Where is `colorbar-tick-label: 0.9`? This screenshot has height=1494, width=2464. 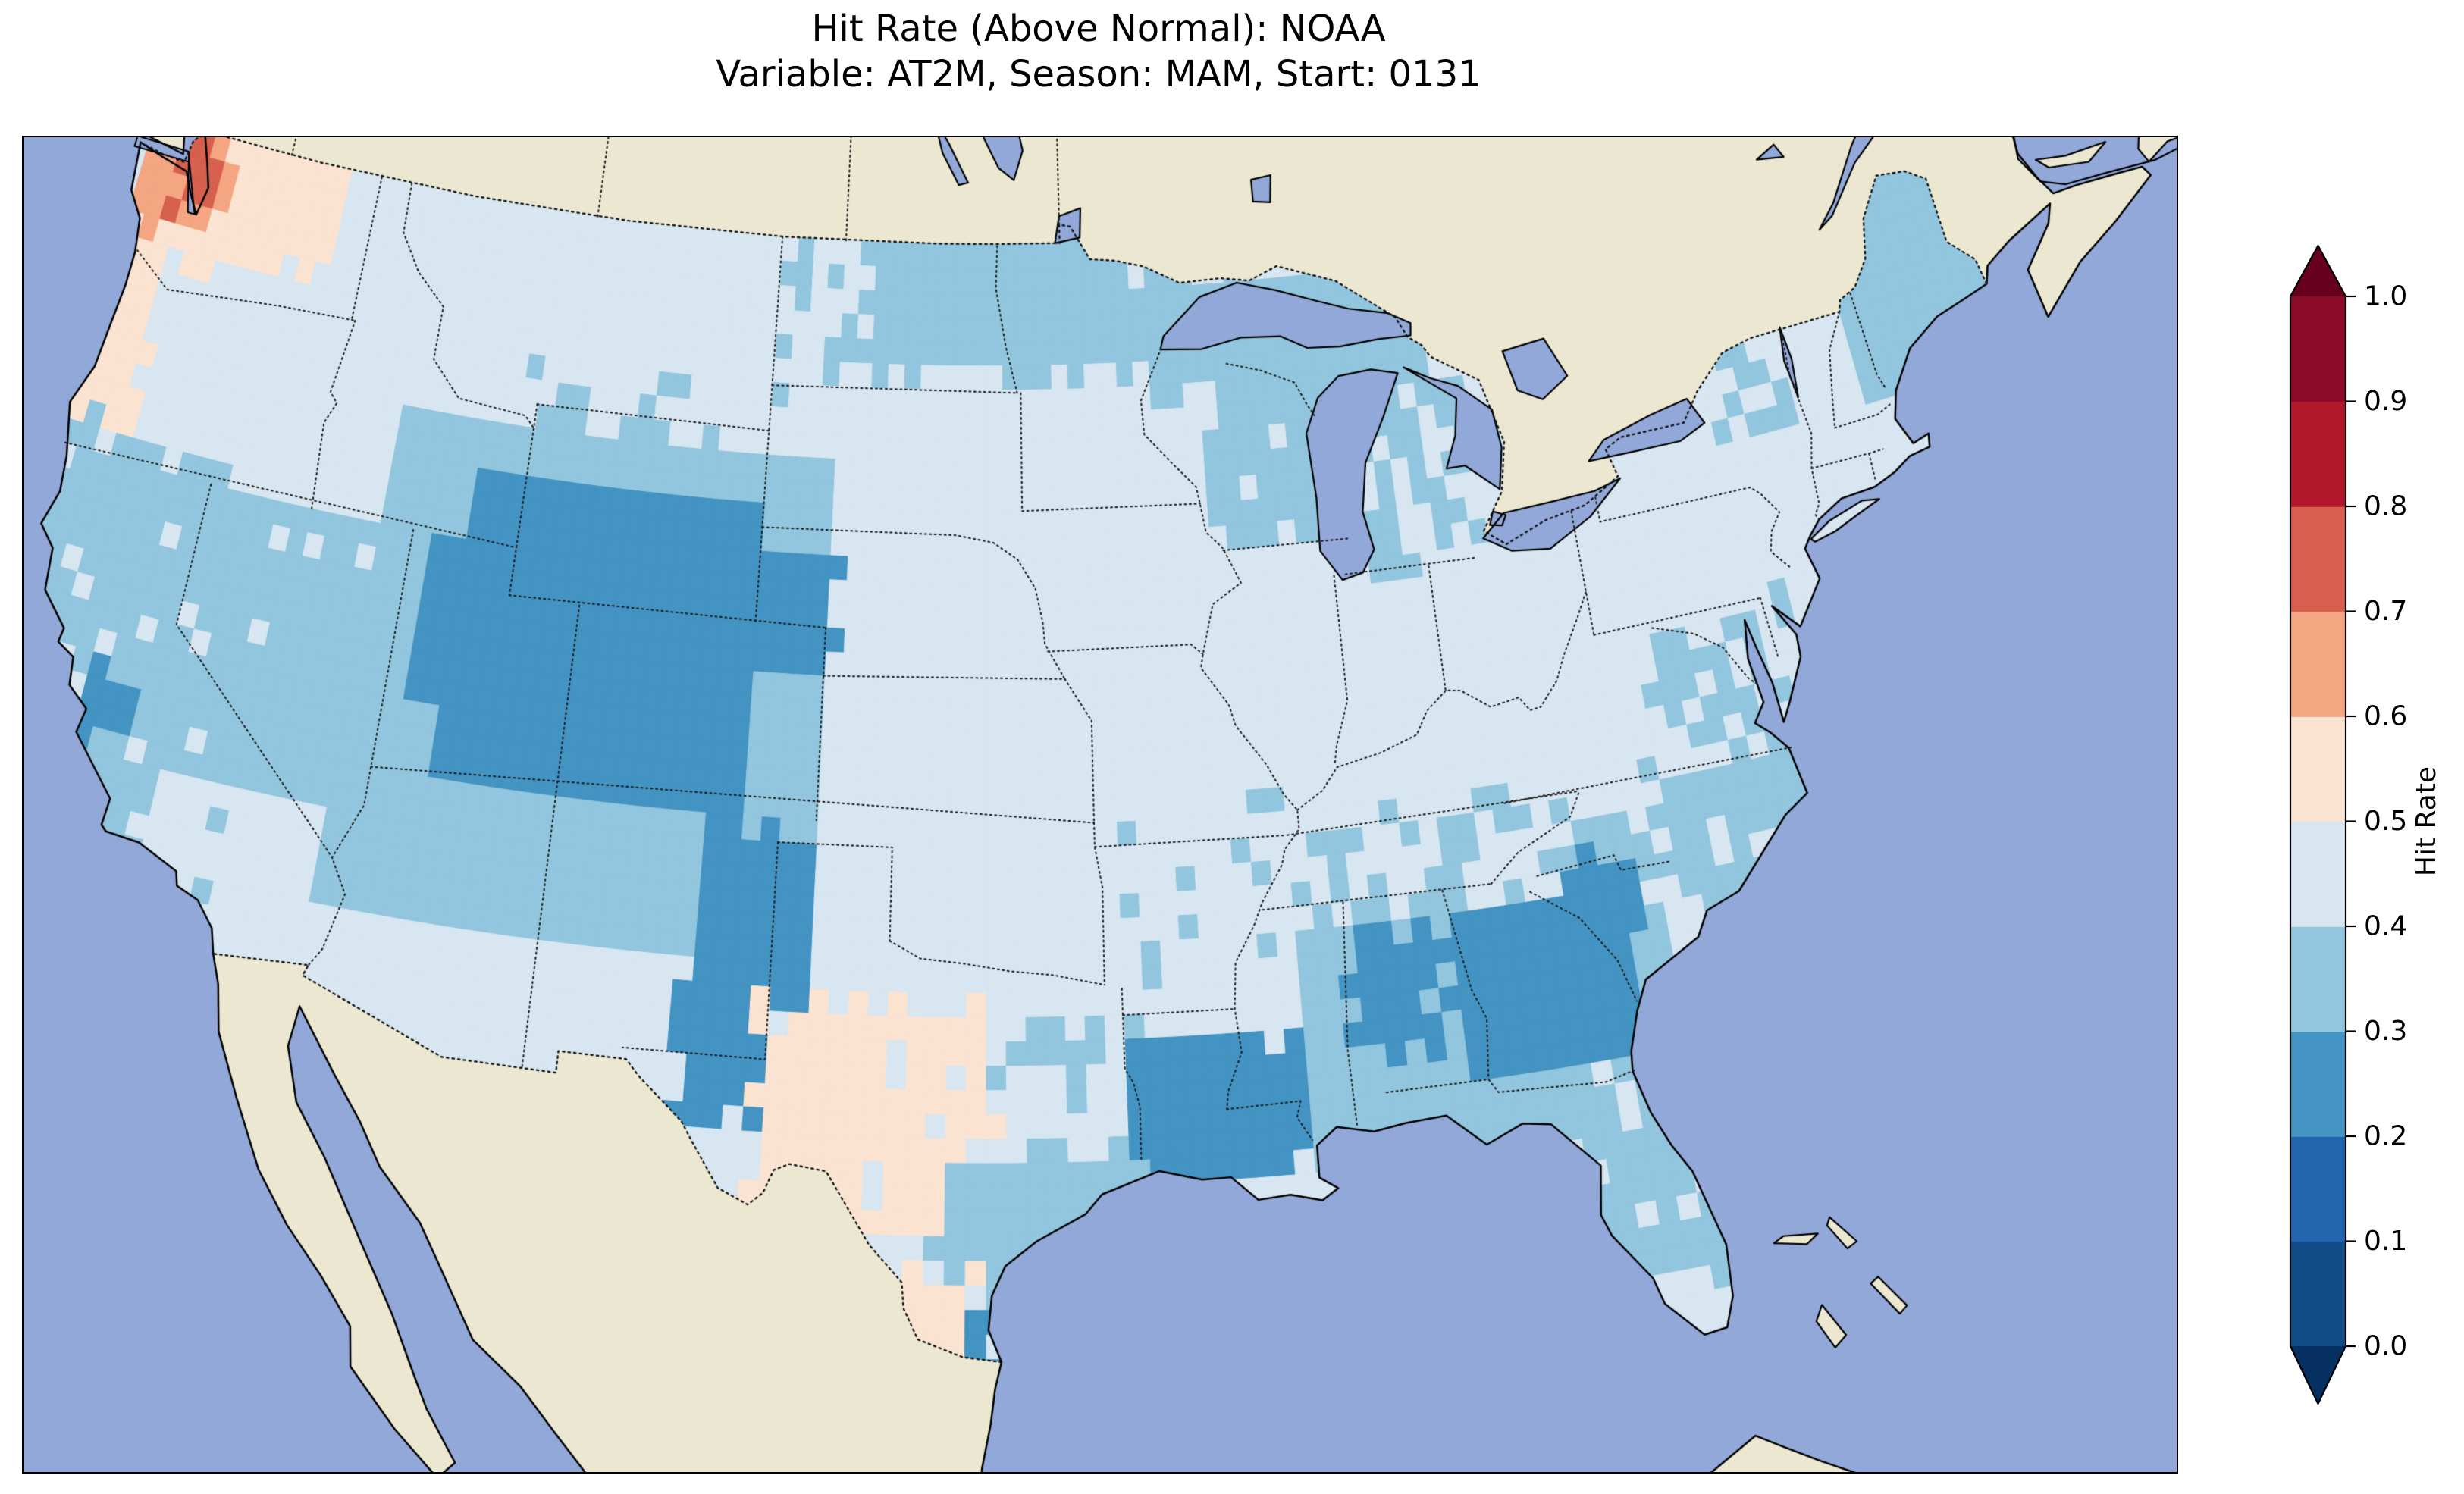
colorbar-tick-label: 0.9 is located at coordinates (2385, 401).